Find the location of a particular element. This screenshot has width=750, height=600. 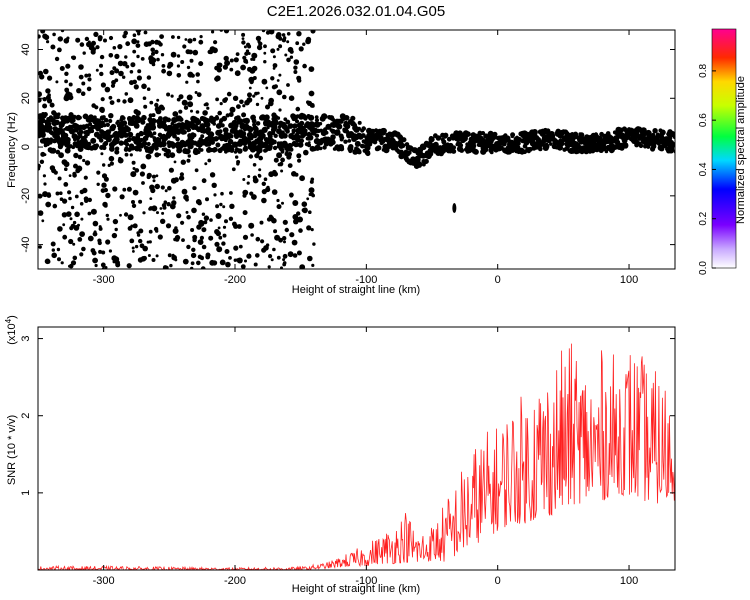

x-tick-label: -200 is located at coordinates (235, 581).